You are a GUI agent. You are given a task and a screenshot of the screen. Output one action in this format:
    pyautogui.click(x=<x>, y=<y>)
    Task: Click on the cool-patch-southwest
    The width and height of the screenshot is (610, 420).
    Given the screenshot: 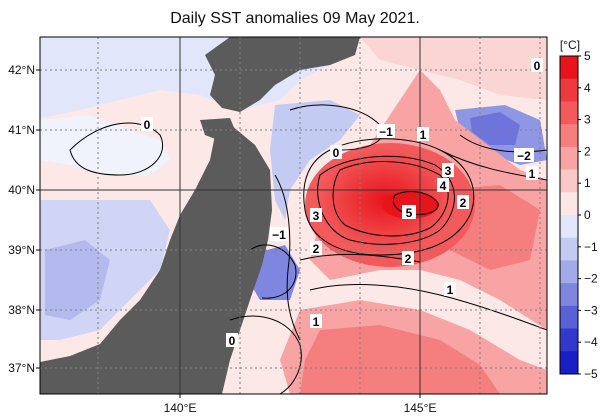 What is the action you would take?
    pyautogui.click(x=77, y=280)
    